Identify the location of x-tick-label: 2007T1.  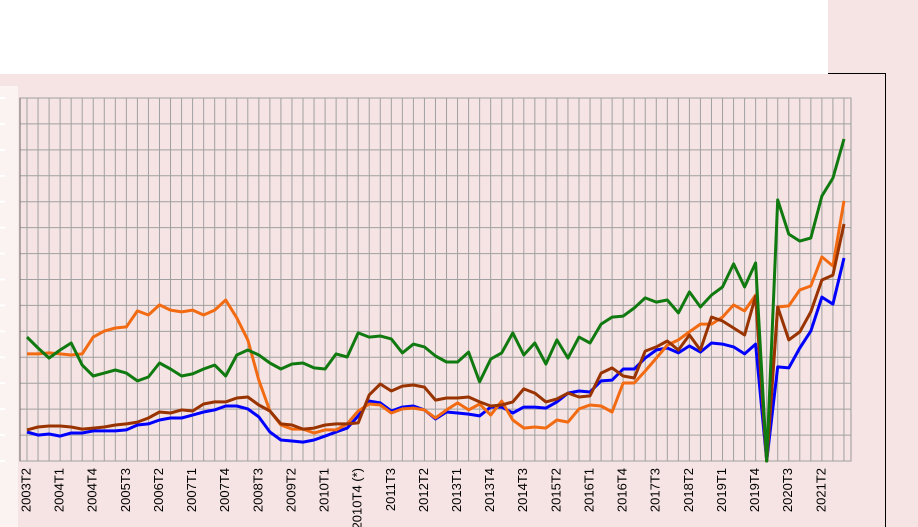
(191, 490).